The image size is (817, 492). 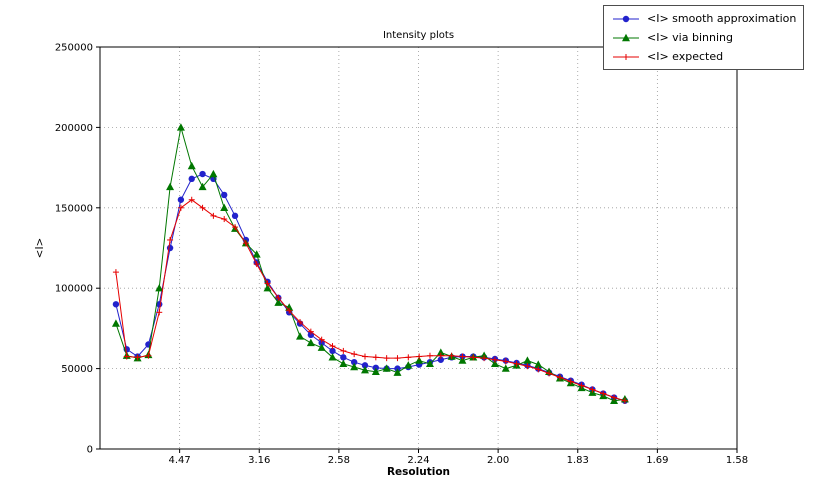 What do you see at coordinates (418, 460) in the screenshot?
I see `x-tick-label: 2.24` at bounding box center [418, 460].